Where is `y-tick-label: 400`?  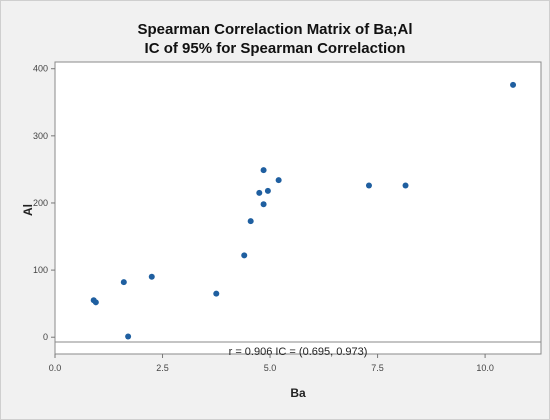 y-tick-label: 400 is located at coordinates (40, 69).